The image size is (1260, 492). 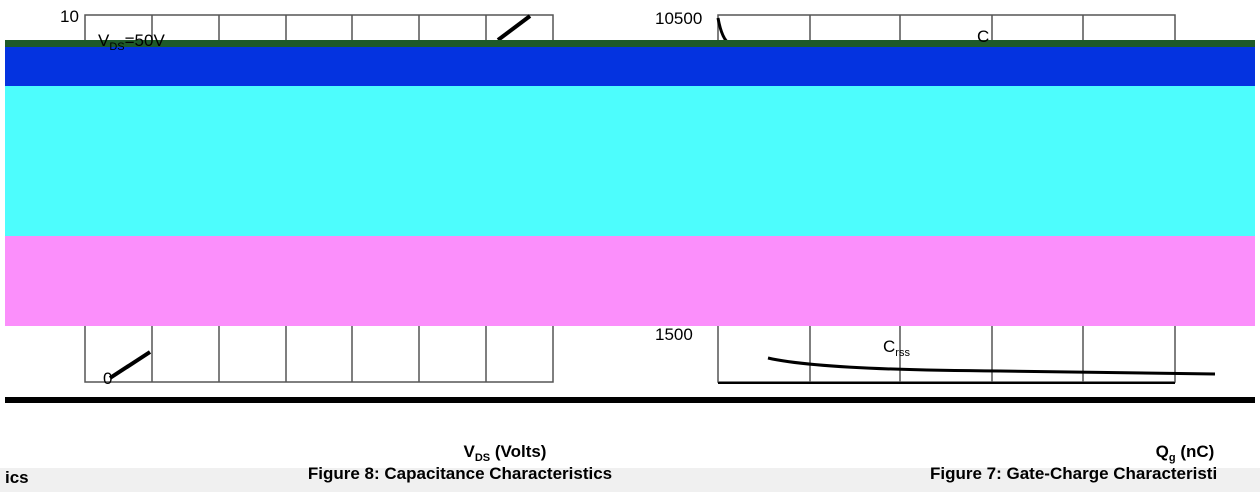 What do you see at coordinates (983, 36) in the screenshot?
I see `curve-label: C` at bounding box center [983, 36].